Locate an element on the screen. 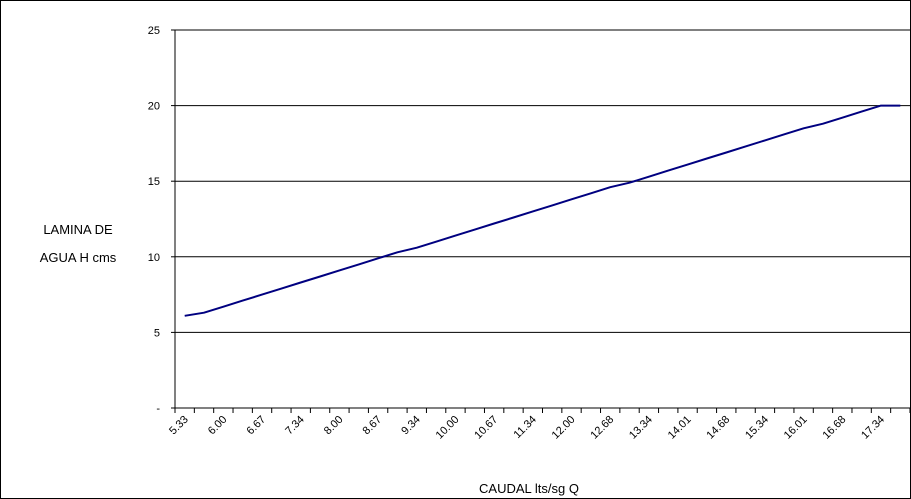  x-tick-label: 17.34 is located at coordinates (873, 428).